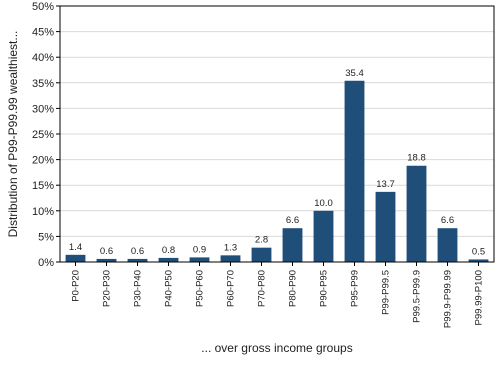 The height and width of the screenshot is (367, 502). I want to click on bar-P99.9-P99.99, so click(447, 245).